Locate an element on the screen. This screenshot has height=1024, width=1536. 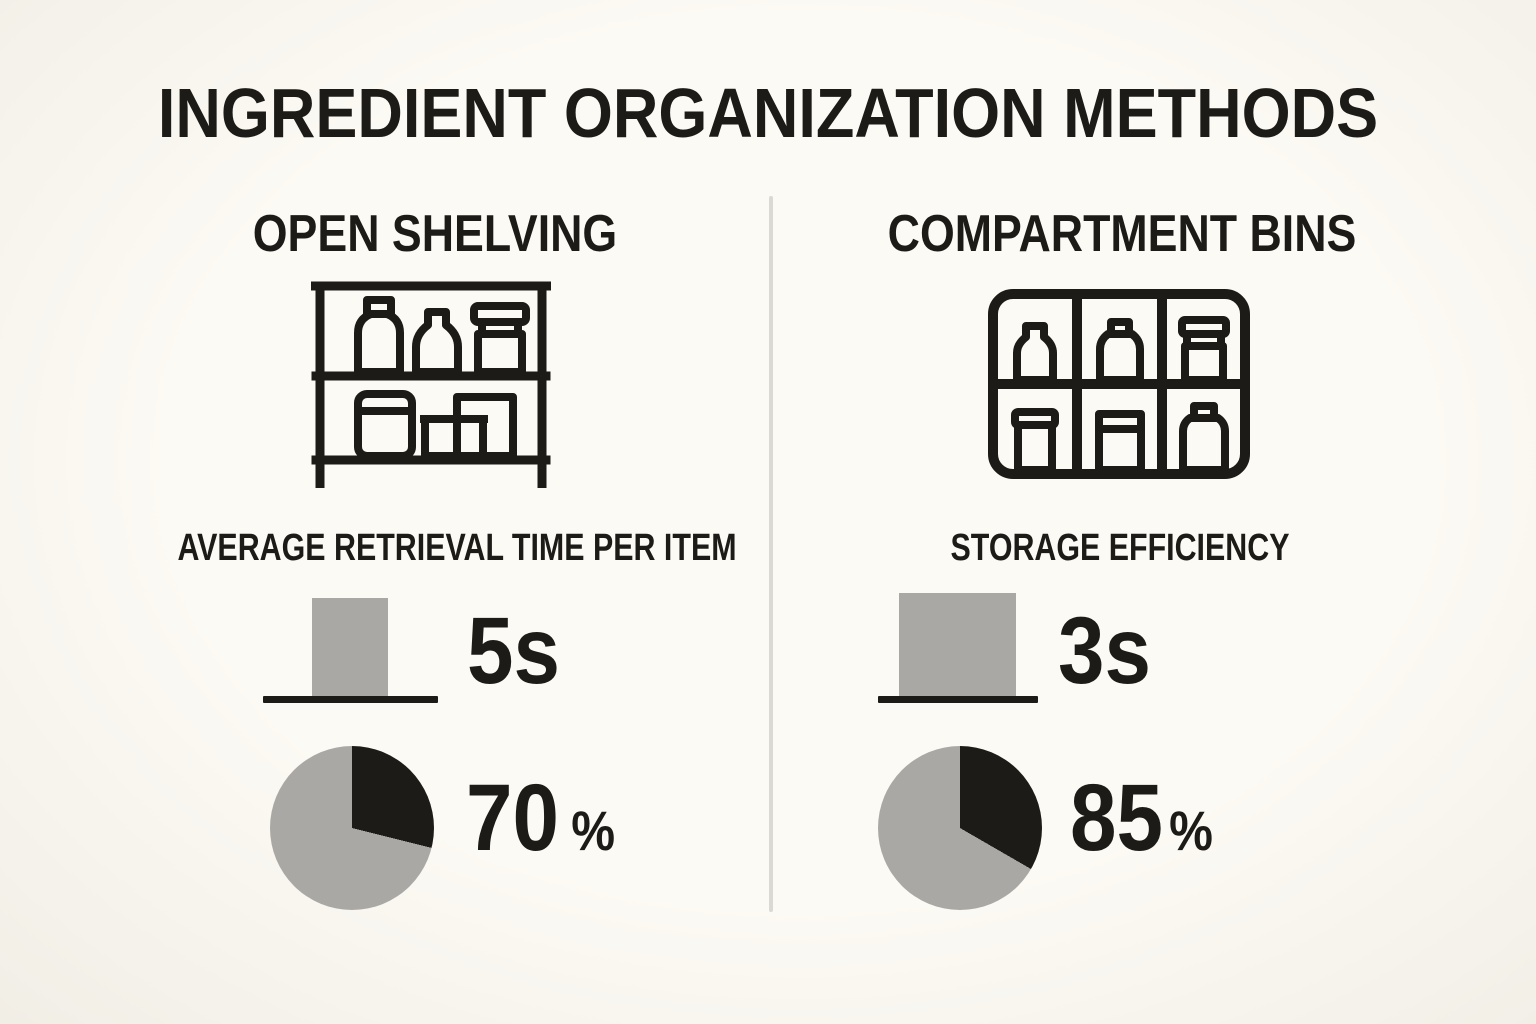
retrieval-percent-number: 70 is located at coordinates (512, 818).